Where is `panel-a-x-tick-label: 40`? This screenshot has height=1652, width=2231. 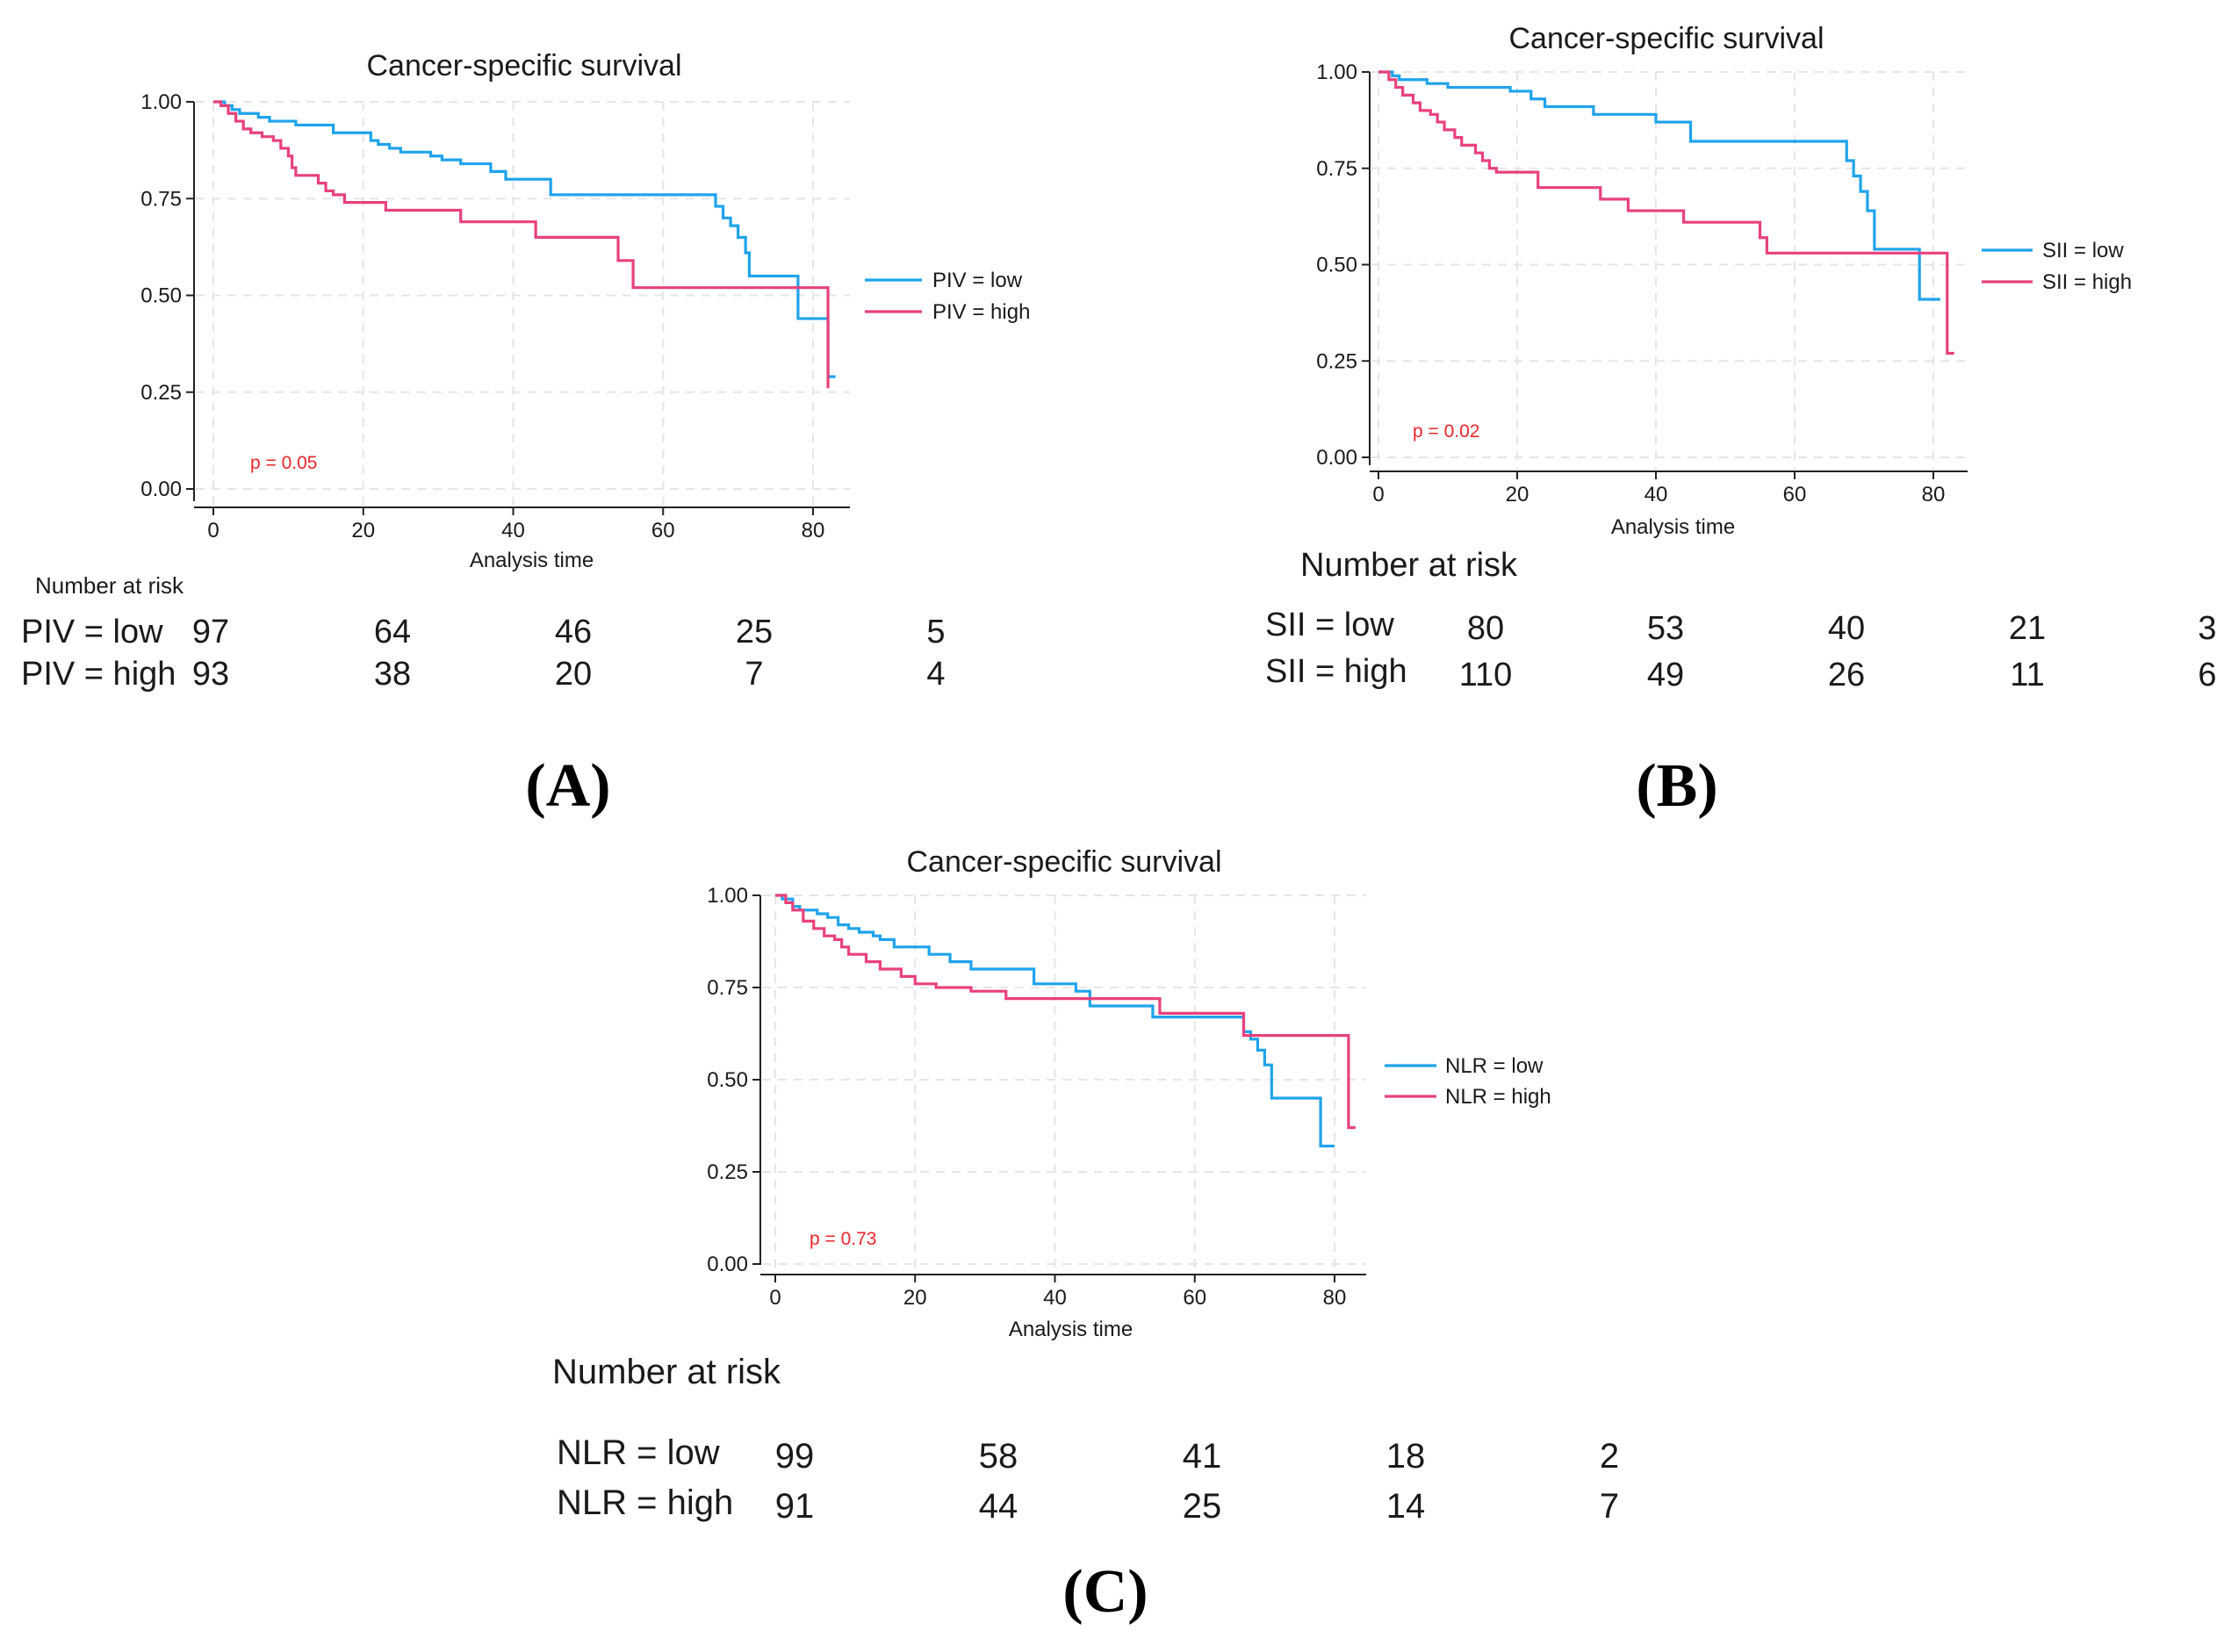
panel-a-x-tick-label: 40 is located at coordinates (513, 530).